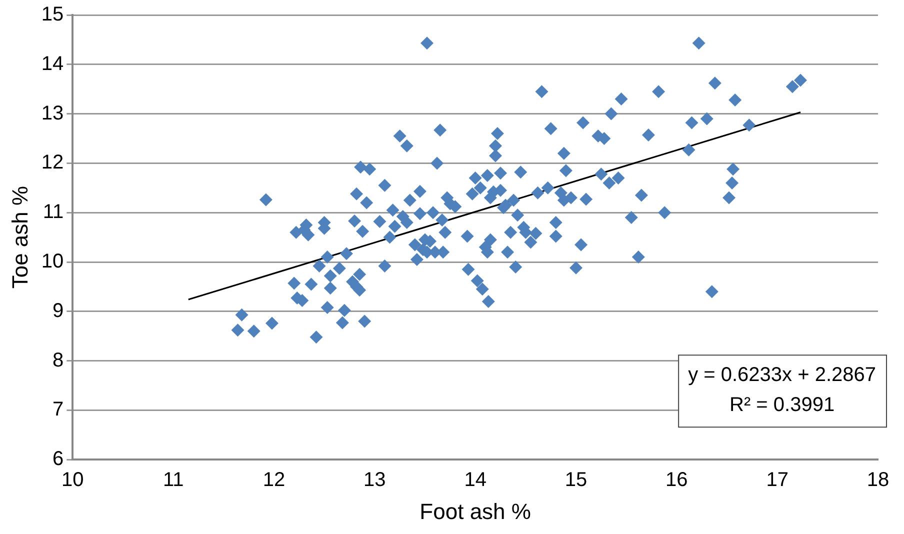 The image size is (904, 534). I want to click on x-tick-label: 11, so click(173, 480).